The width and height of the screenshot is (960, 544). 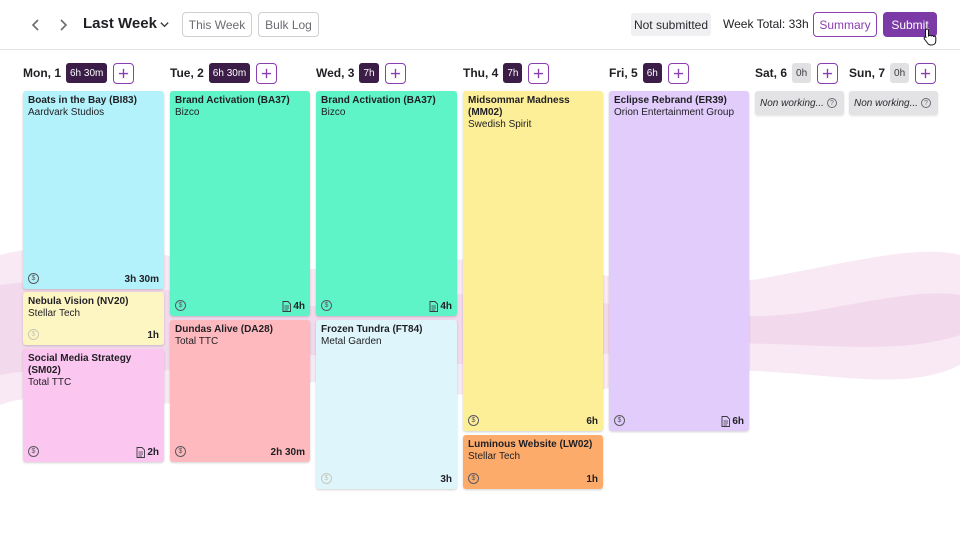 I want to click on entry-client: Aardvark Studios, so click(x=66, y=112).